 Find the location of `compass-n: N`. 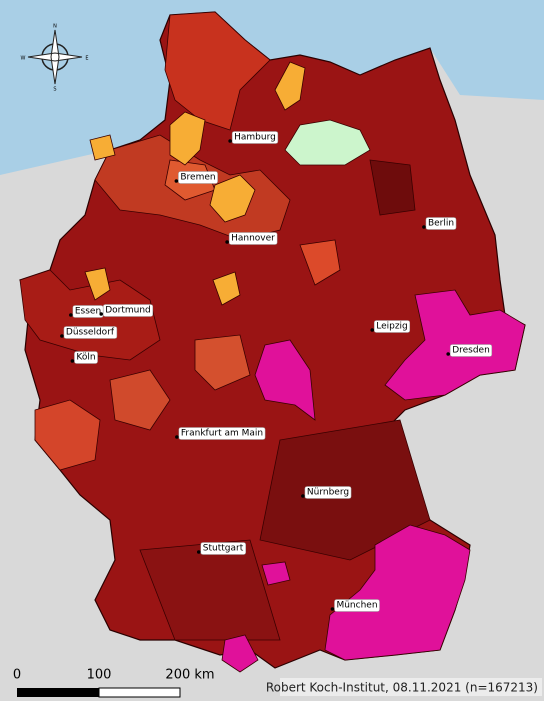

compass-n: N is located at coordinates (55, 27).